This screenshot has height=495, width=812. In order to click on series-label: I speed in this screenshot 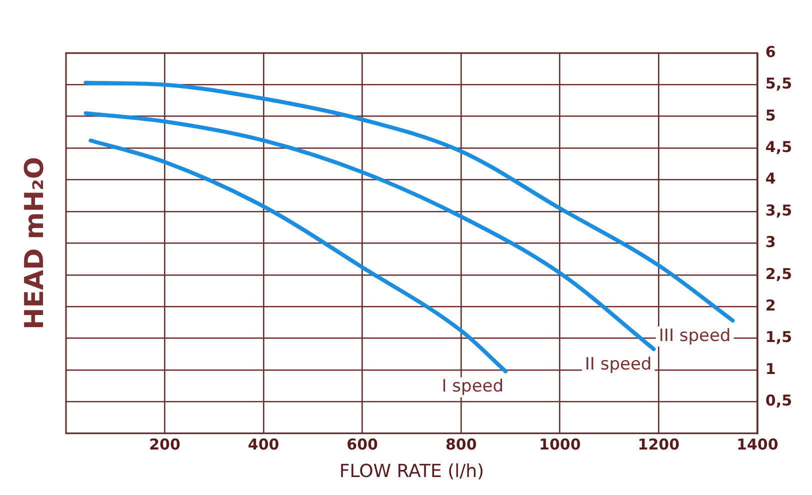, I will do `click(473, 386)`.